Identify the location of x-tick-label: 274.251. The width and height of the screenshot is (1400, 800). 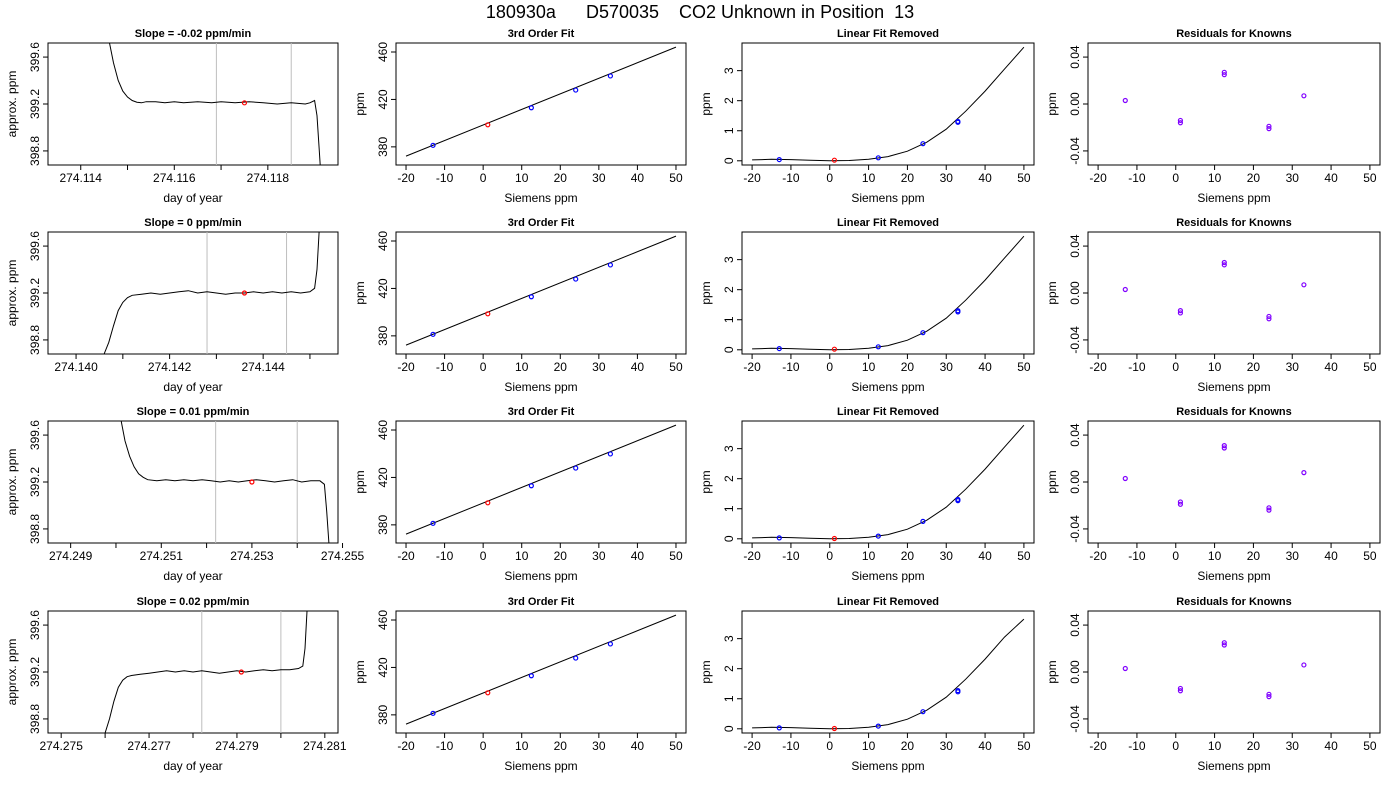
(162, 556).